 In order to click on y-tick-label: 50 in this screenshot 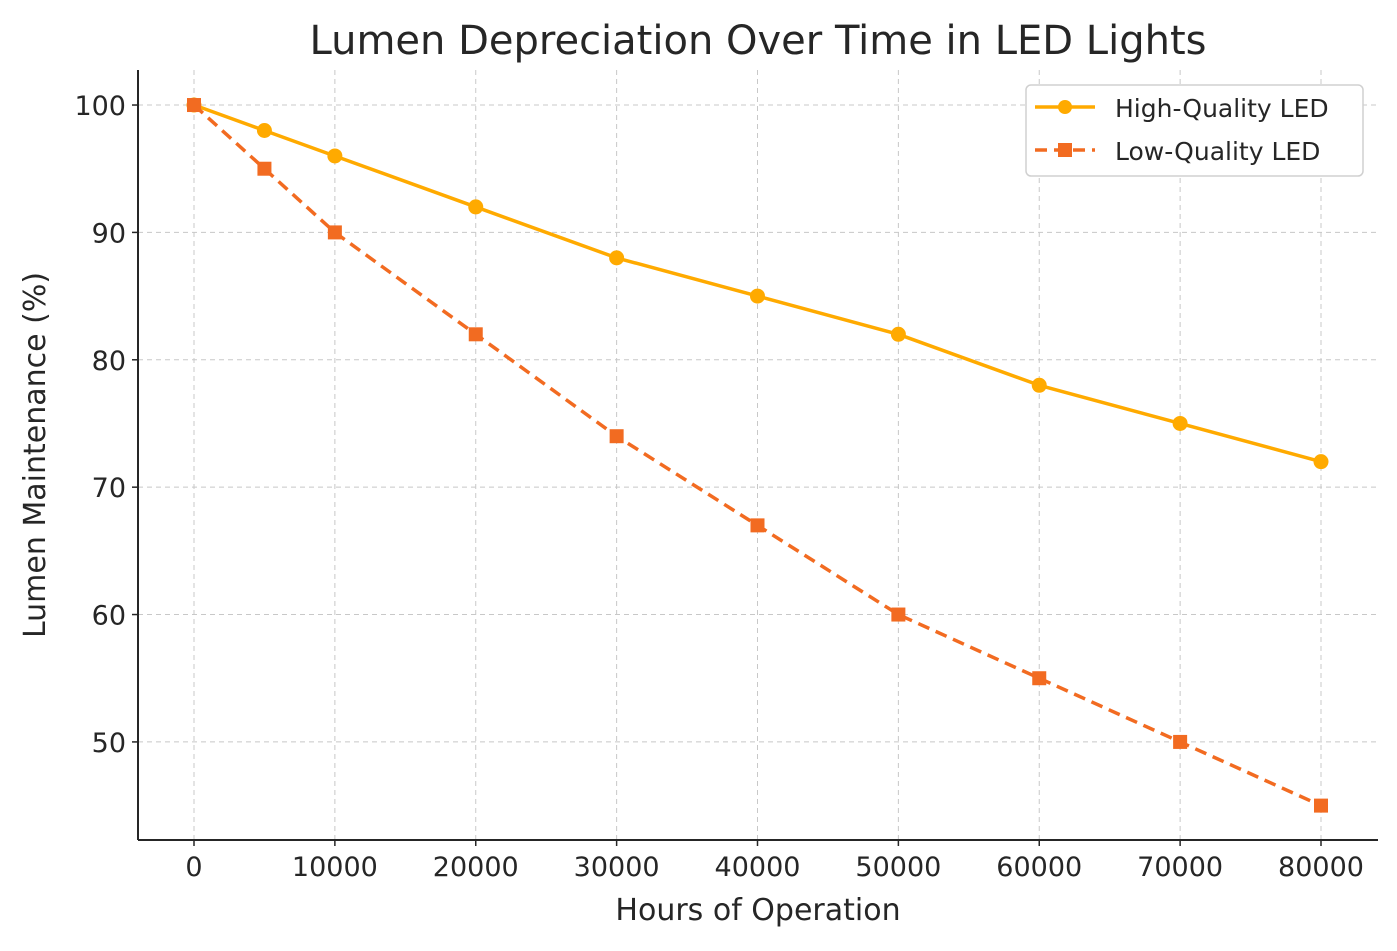, I will do `click(109, 743)`.